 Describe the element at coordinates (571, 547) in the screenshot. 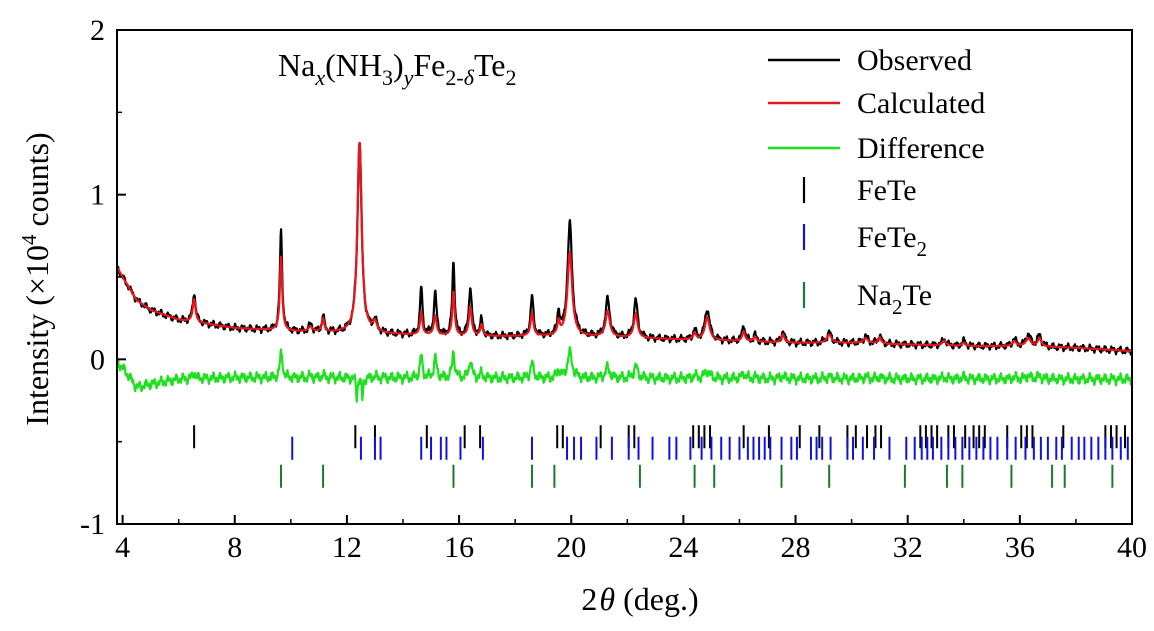

I see `x-tick-label: 20` at that location.